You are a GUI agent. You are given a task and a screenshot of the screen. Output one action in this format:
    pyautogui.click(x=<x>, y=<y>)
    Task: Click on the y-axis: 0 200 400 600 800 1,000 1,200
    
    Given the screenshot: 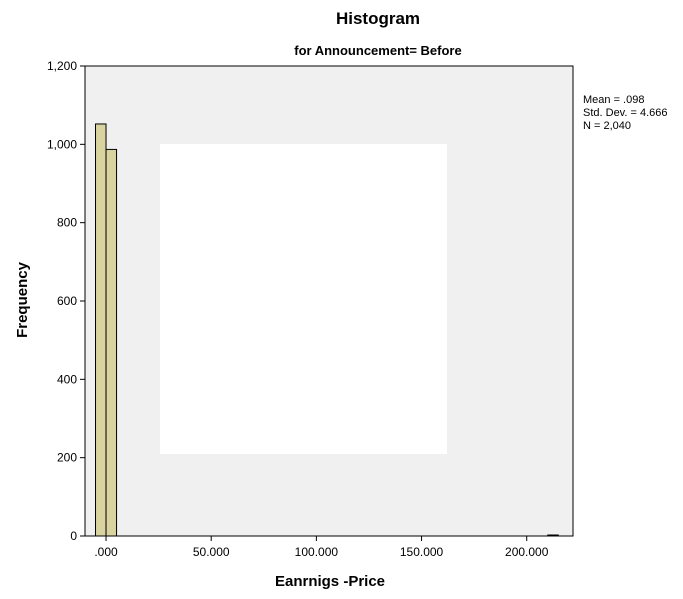 What is the action you would take?
    pyautogui.click(x=66, y=301)
    